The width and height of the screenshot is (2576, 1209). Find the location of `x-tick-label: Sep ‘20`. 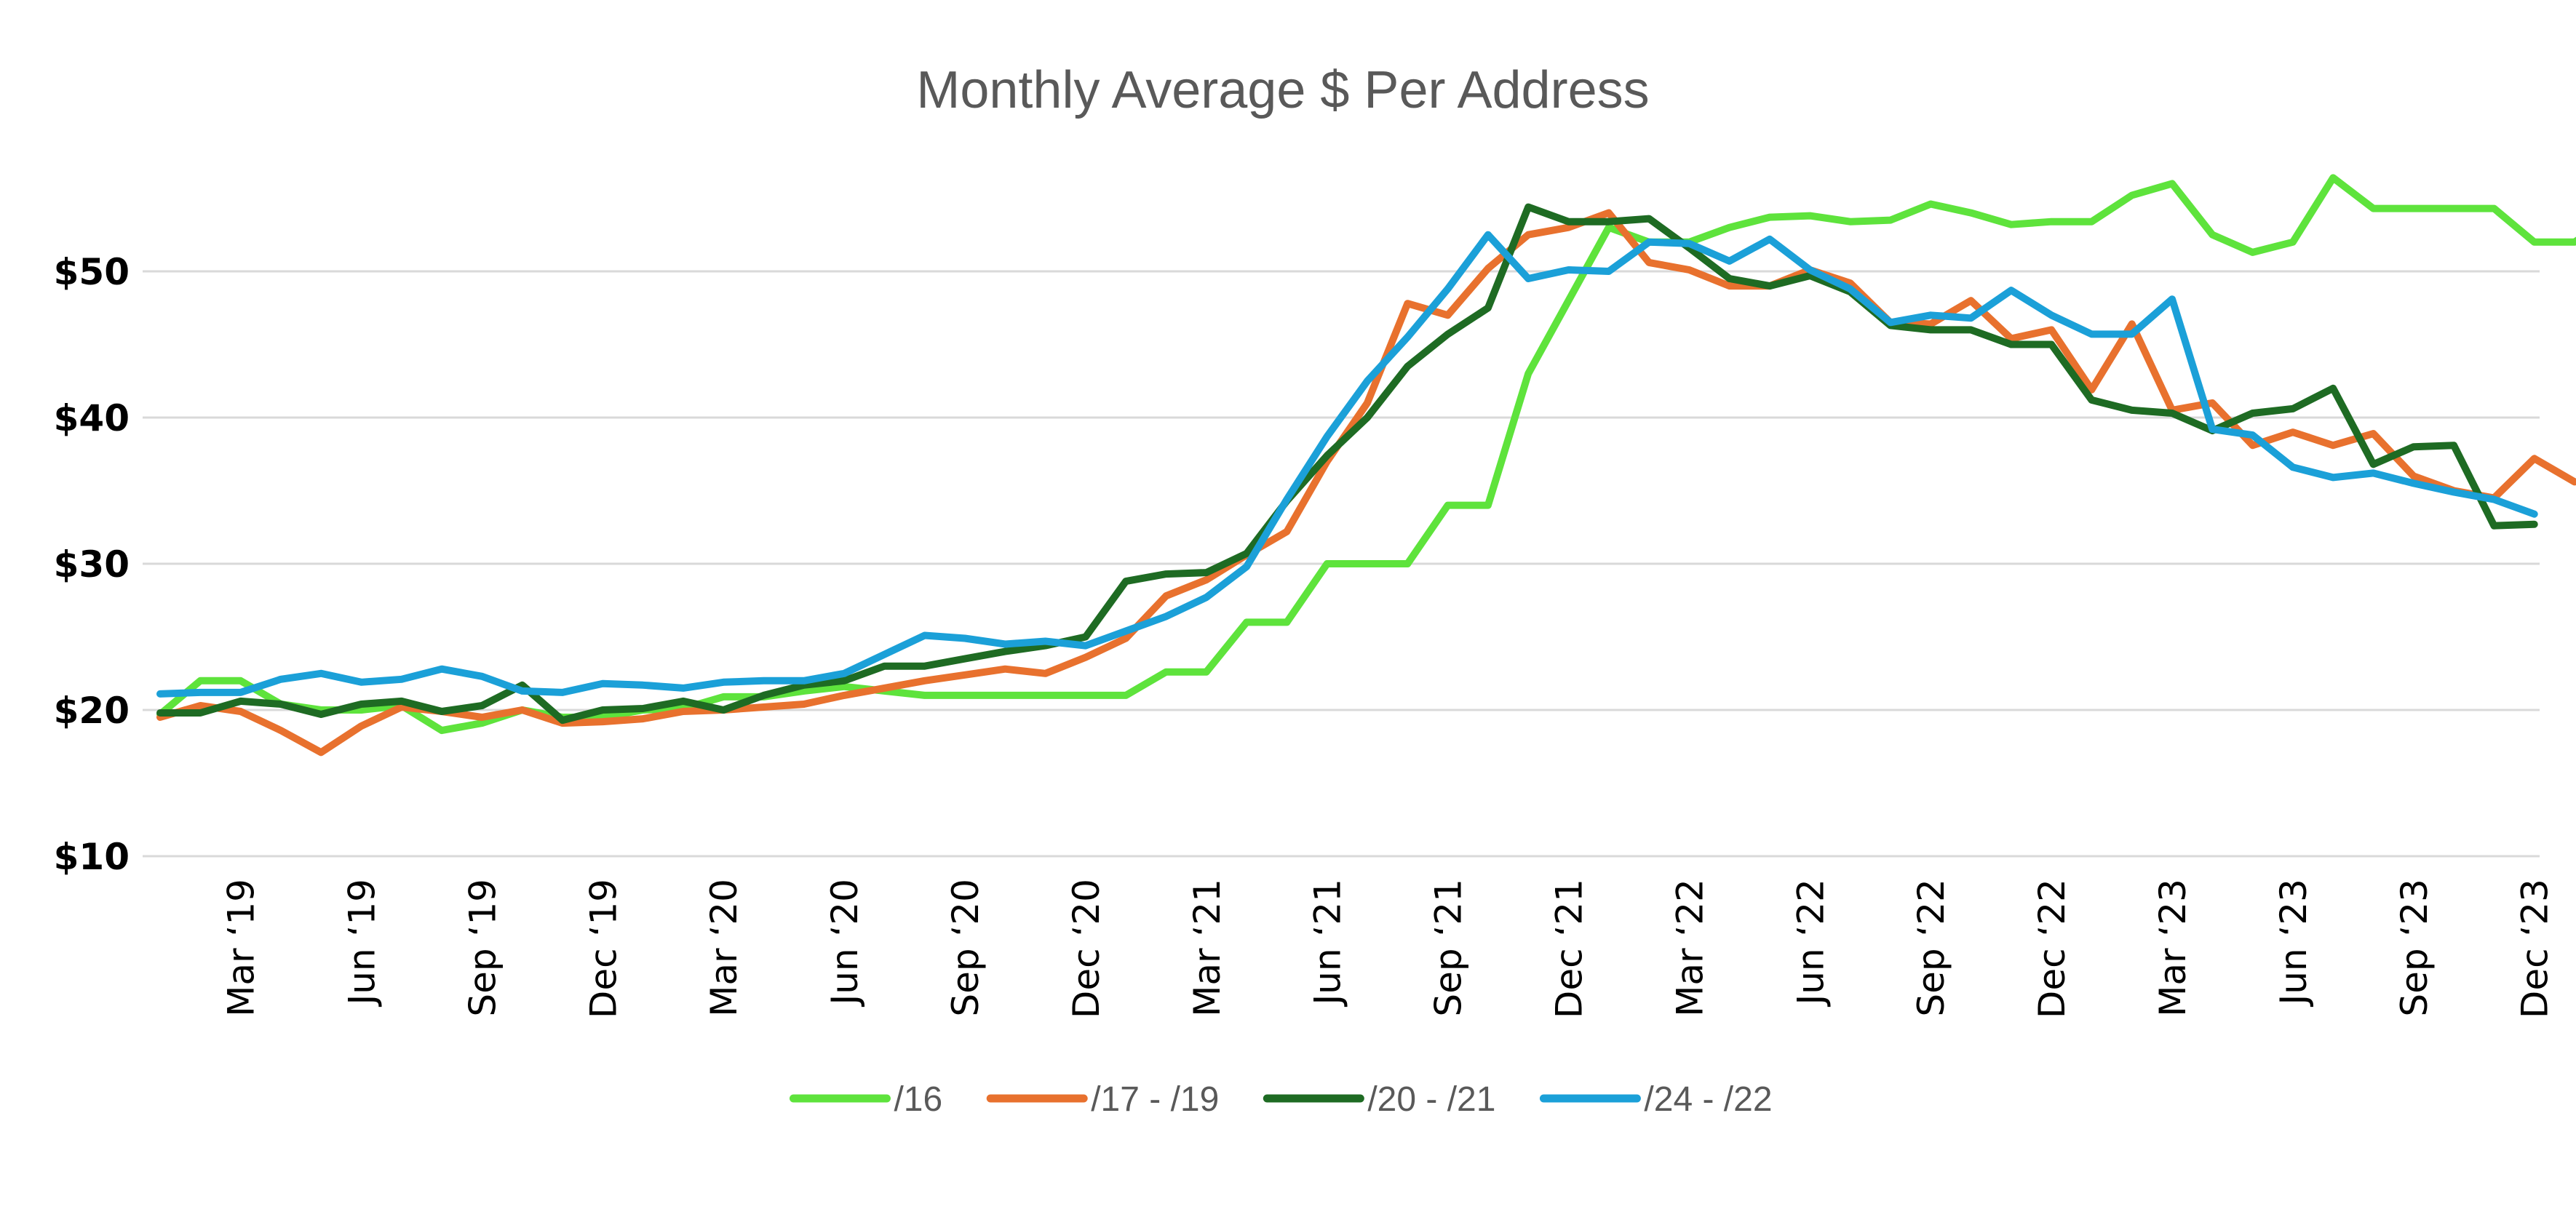

x-tick-label: Sep ‘20 is located at coordinates (966, 948).